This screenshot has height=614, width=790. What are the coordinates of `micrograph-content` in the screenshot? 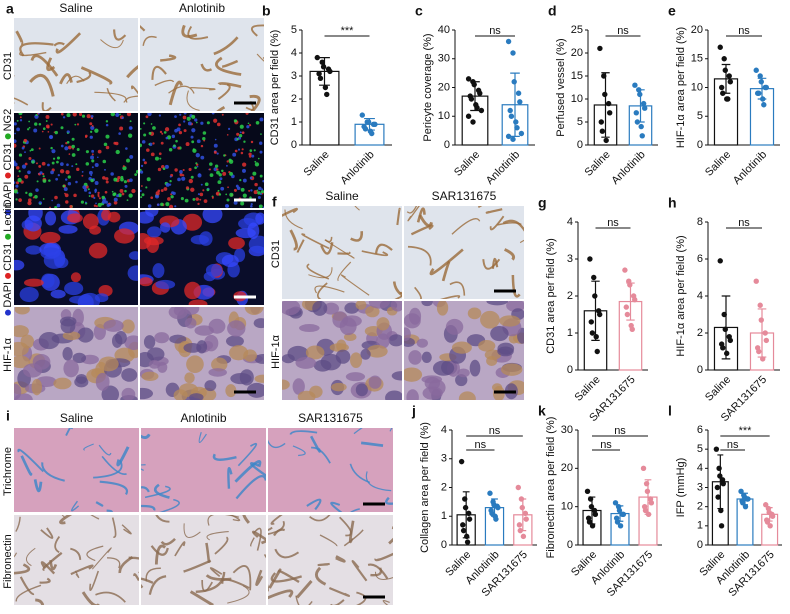 It's located at (76, 64).